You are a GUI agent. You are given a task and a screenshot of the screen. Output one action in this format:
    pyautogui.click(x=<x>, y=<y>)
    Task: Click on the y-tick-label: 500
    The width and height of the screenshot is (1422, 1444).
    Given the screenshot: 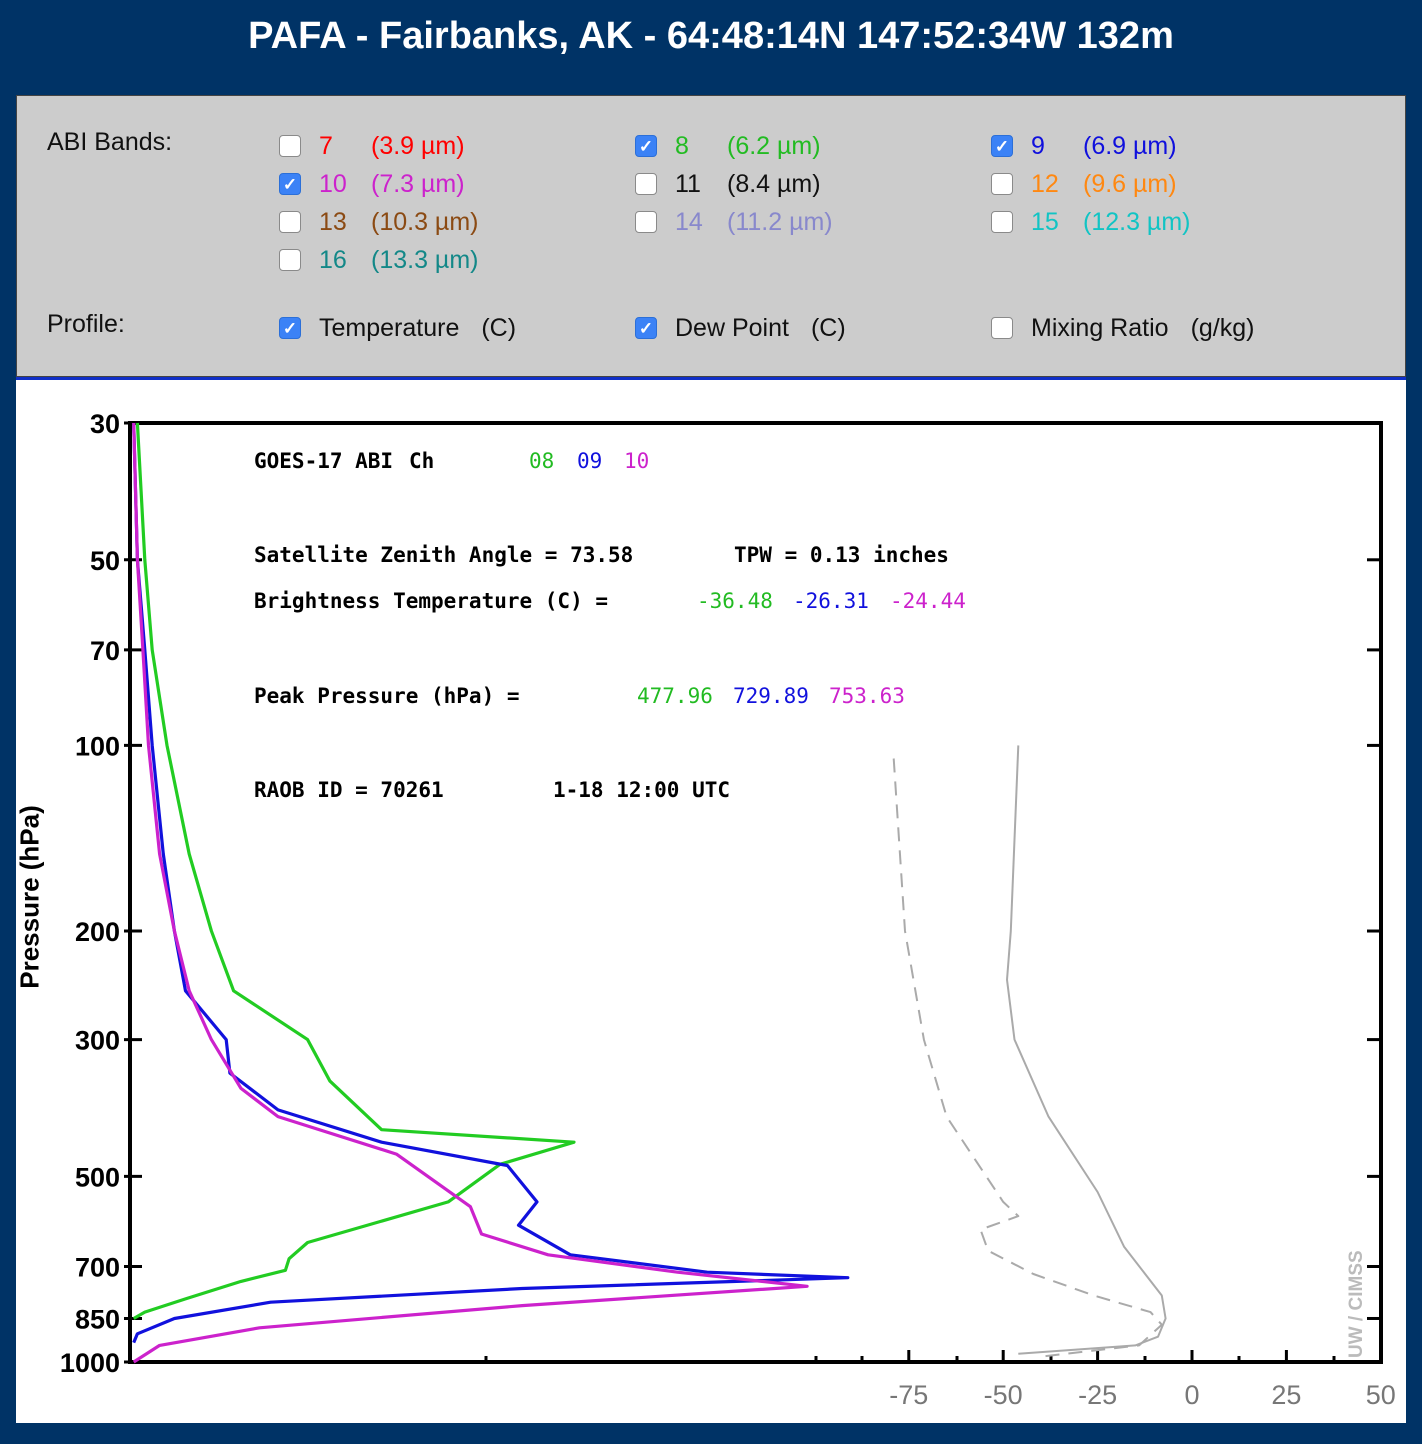 What is the action you would take?
    pyautogui.click(x=97, y=1177)
    